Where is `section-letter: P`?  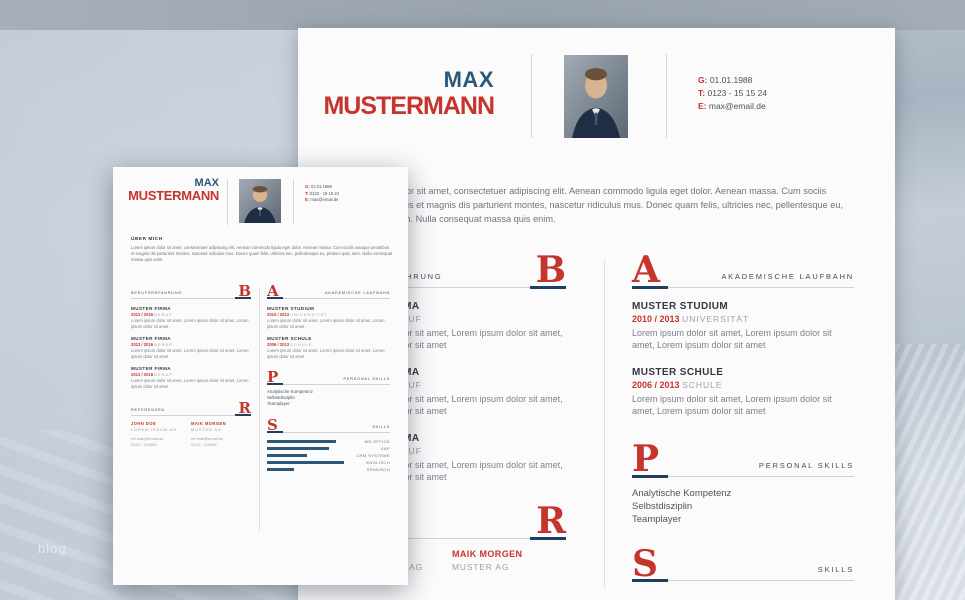 section-letter: P is located at coordinates (646, 458).